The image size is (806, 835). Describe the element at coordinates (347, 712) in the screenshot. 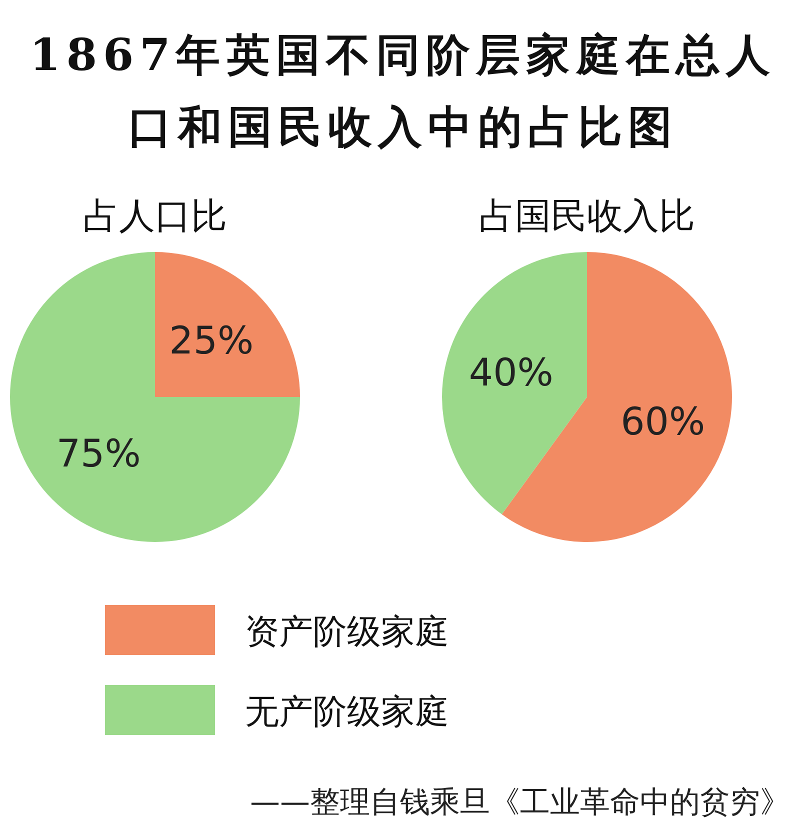

I see `legend-label: 无产阶级家庭` at that location.